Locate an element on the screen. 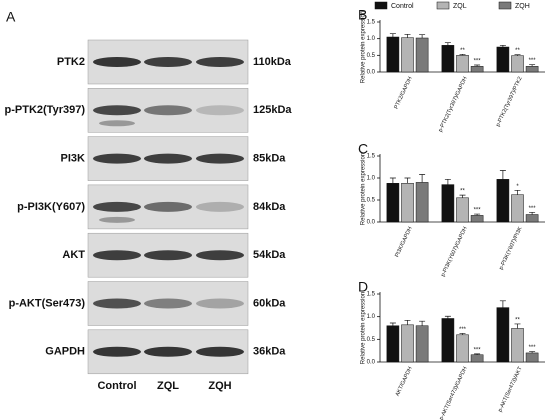 The width and height of the screenshot is (550, 420). size-label: 110kDa is located at coordinates (272, 62).